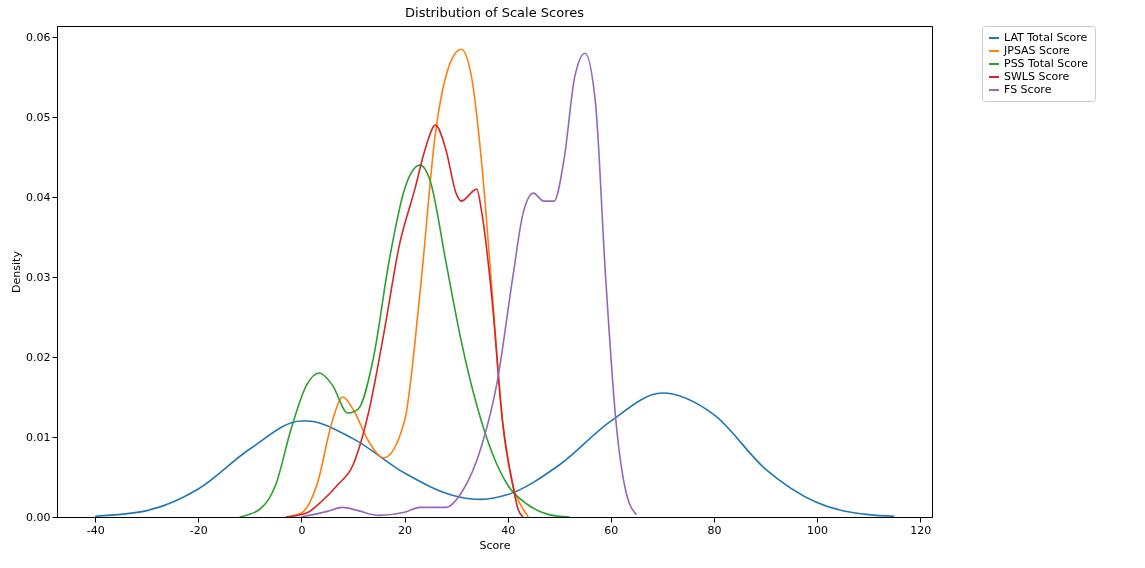 This screenshot has width=1145, height=568. I want to click on y-tick-label: 0.01, so click(38, 437).